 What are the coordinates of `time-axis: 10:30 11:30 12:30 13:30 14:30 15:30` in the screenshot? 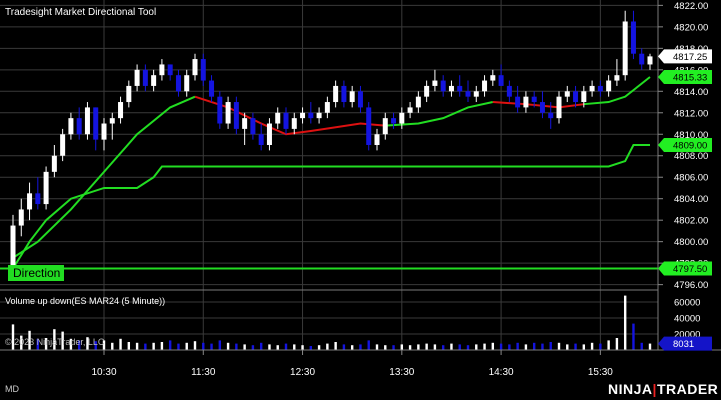 It's located at (352, 364).